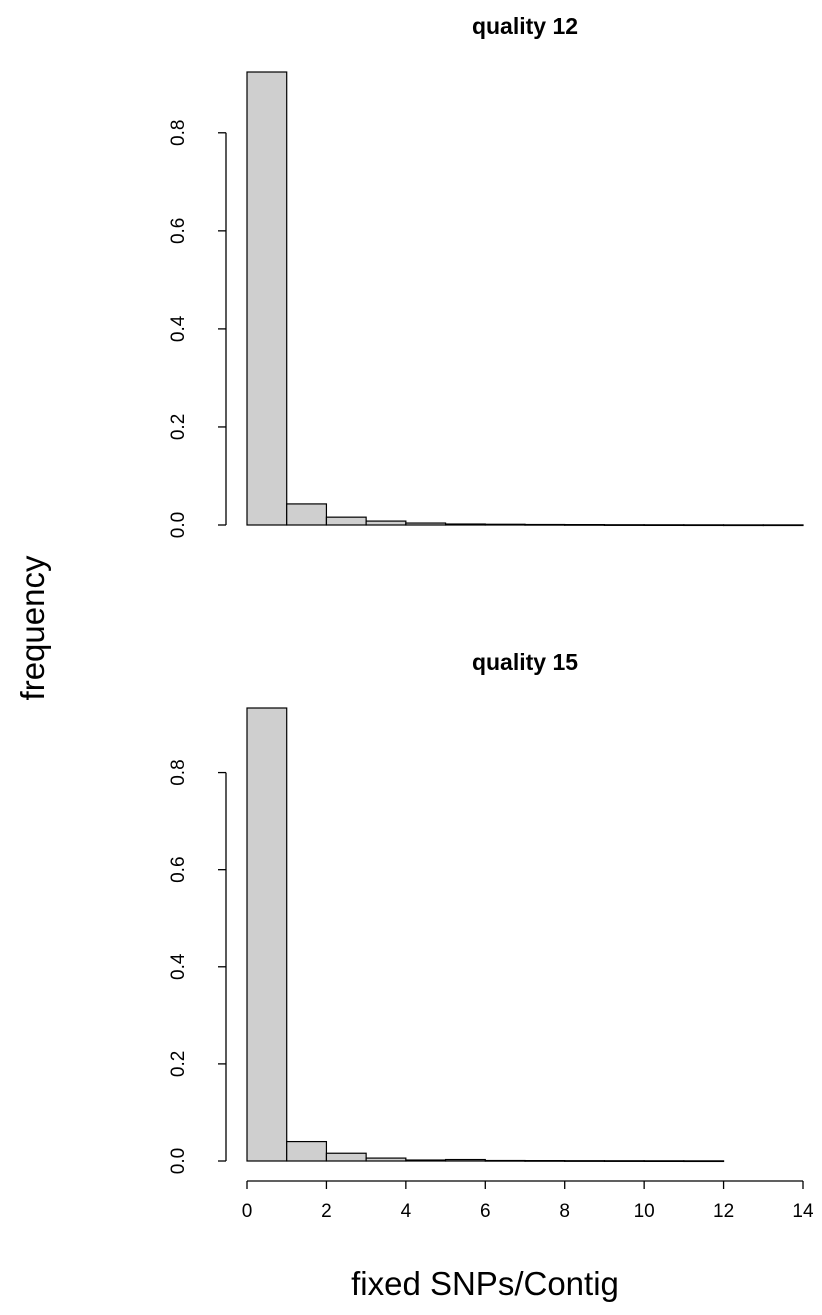 Image resolution: width=822 pixels, height=1315 pixels. Describe the element at coordinates (32, 627) in the screenshot. I see `y-axis-title: frequency` at that location.